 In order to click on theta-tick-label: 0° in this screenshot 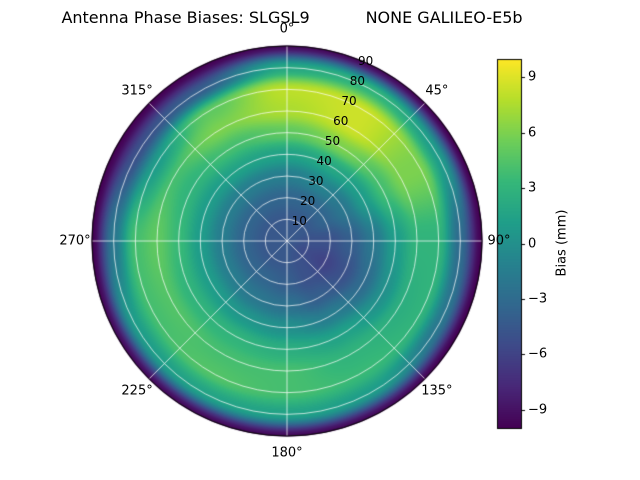, I will do `click(287, 29)`.